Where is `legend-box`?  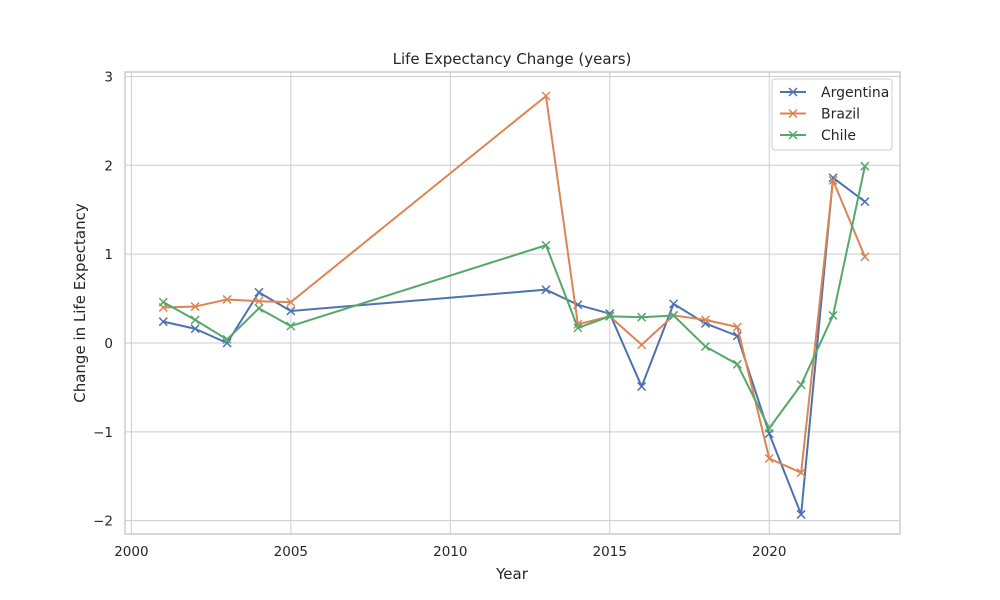
legend-box is located at coordinates (832, 114).